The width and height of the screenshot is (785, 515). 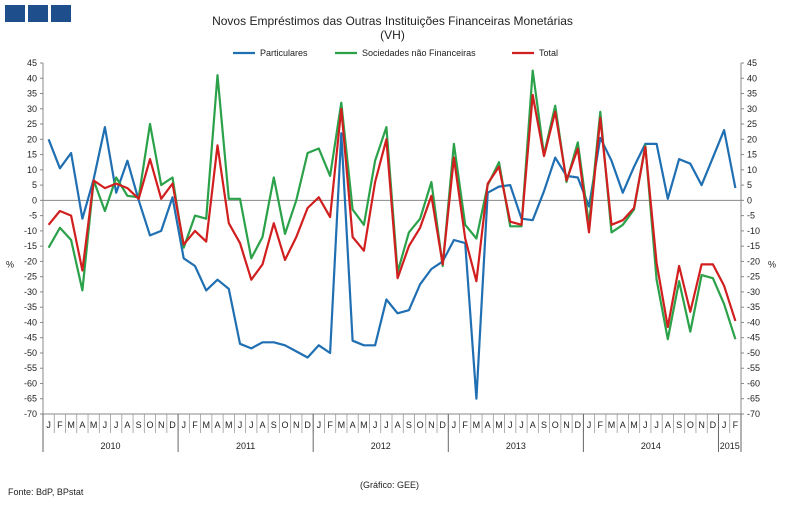 What do you see at coordinates (751, 216) in the screenshot?
I see `y-tick-label-right: -5` at bounding box center [751, 216].